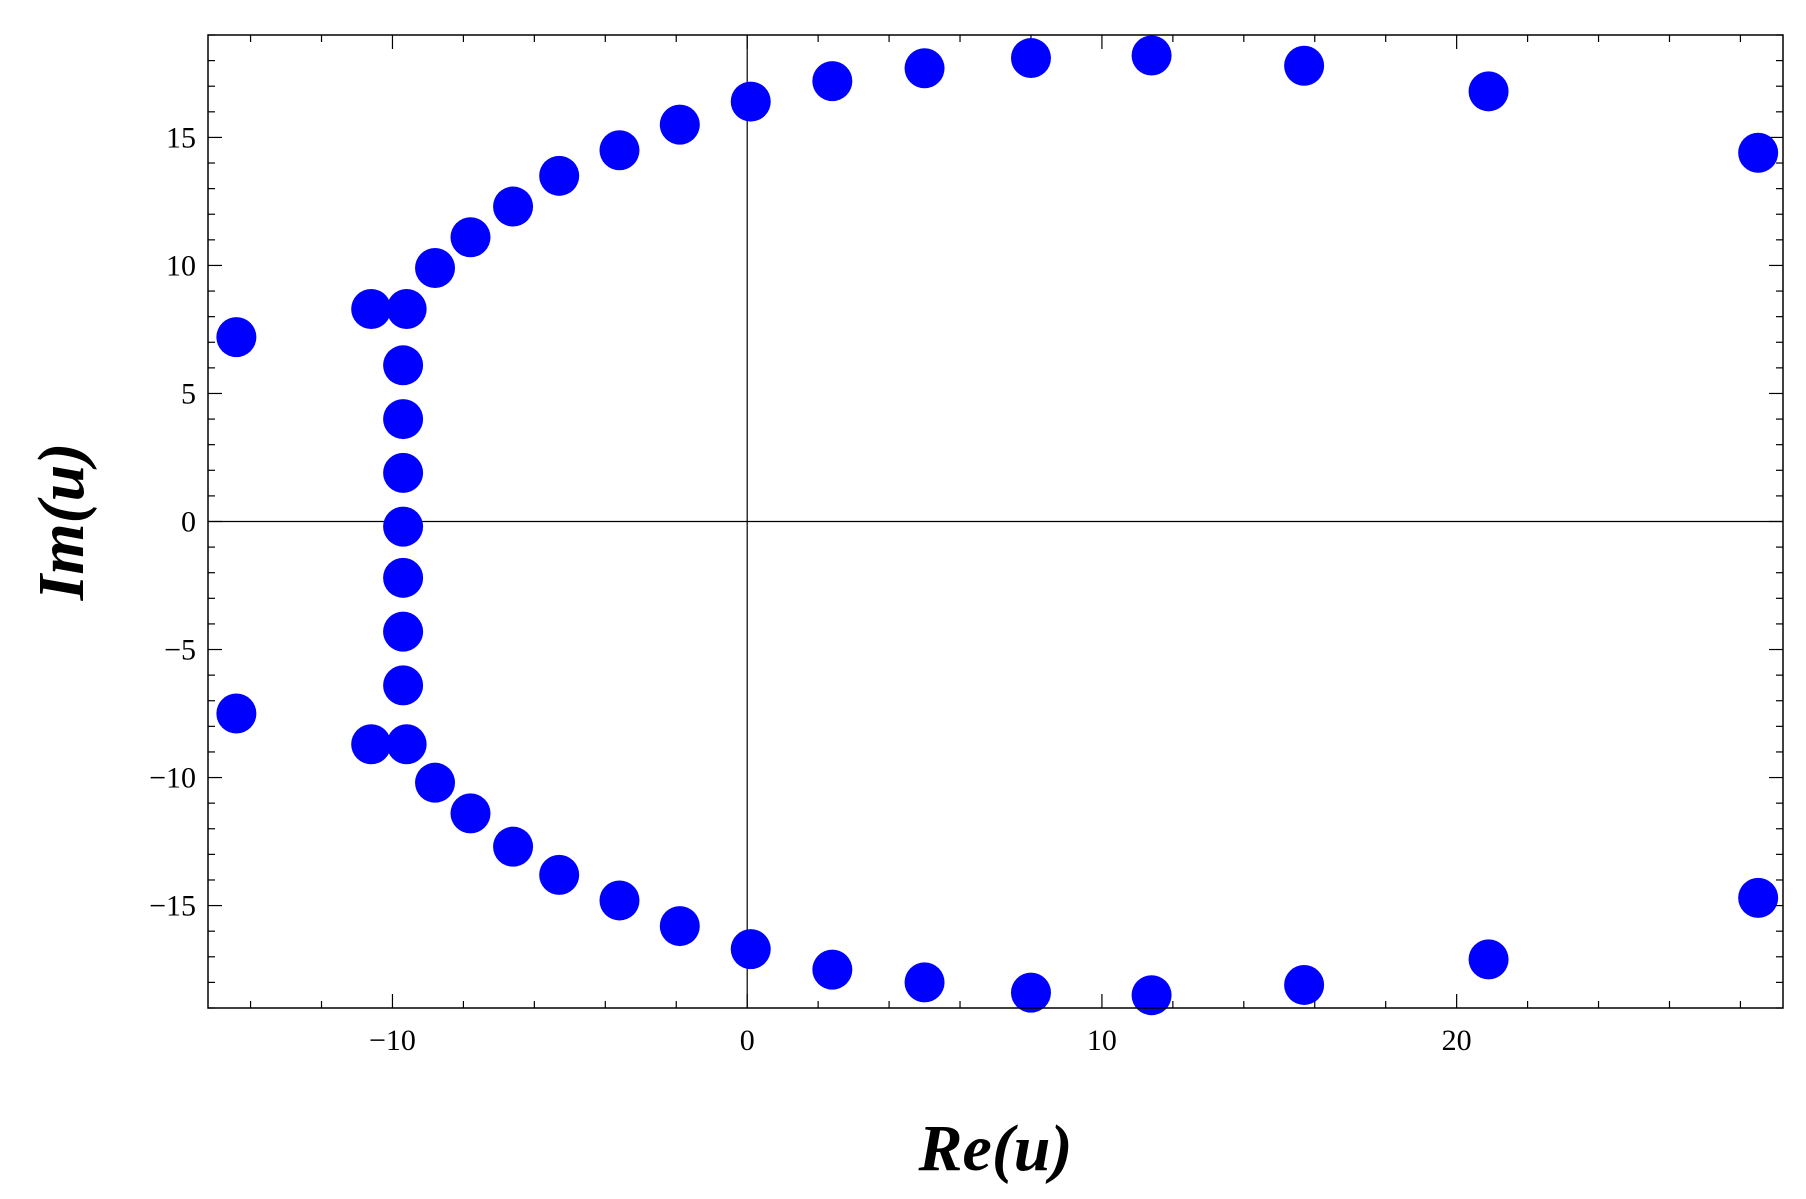  What do you see at coordinates (1102, 1040) in the screenshot?
I see `x-tick-label-10: 10` at bounding box center [1102, 1040].